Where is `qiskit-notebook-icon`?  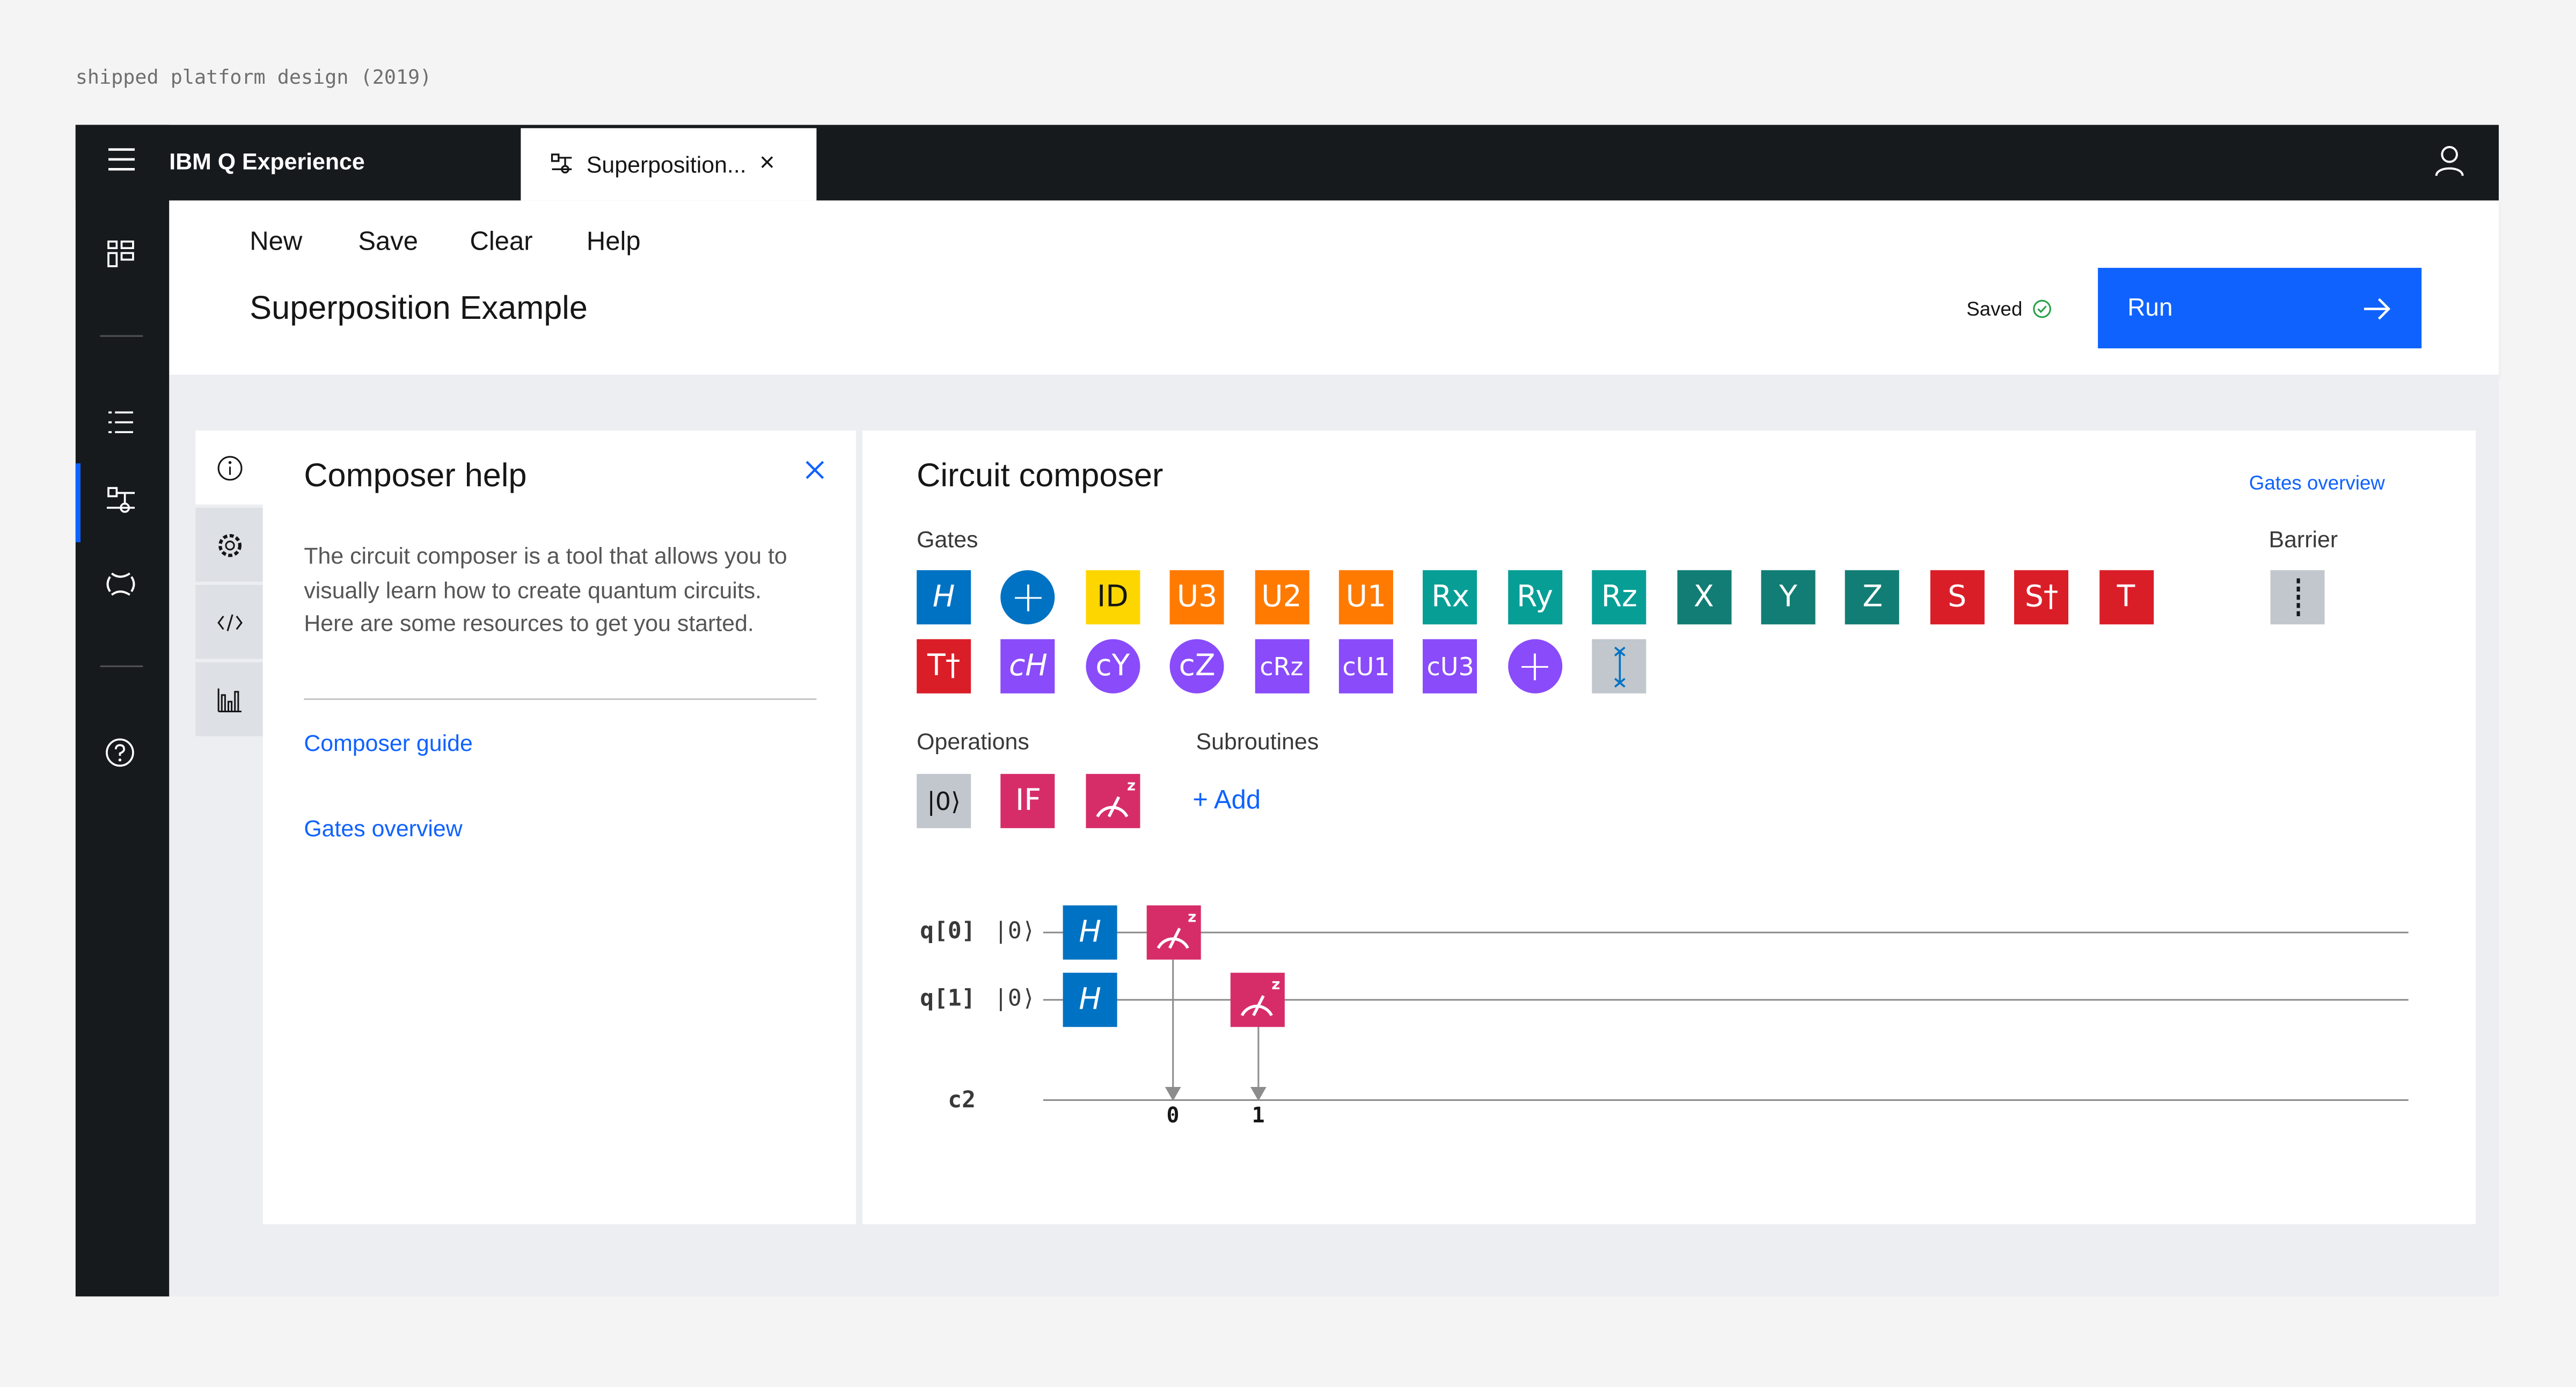 qiskit-notebook-icon is located at coordinates (120, 584).